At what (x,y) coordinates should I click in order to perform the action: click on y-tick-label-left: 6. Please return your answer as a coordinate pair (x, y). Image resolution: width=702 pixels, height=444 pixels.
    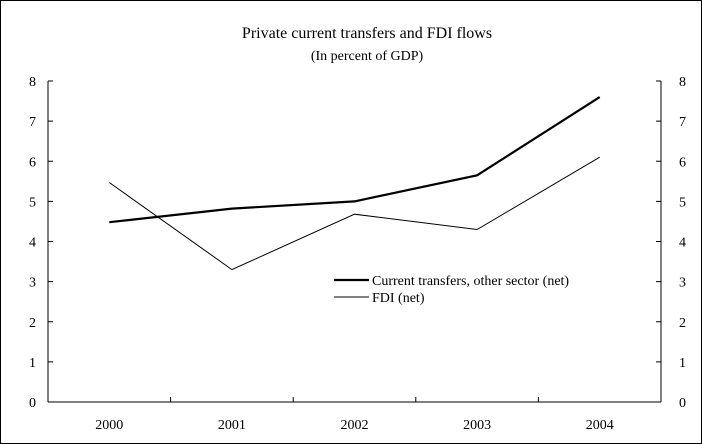
    Looking at the image, I should click on (32, 162).